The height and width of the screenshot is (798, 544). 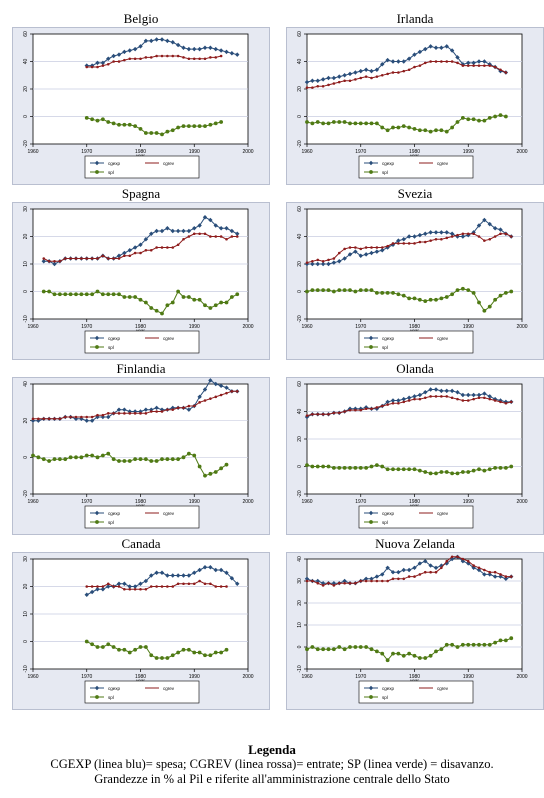 What do you see at coordinates (300, 493) in the screenshot?
I see `y-tick-label: -20` at bounding box center [300, 493].